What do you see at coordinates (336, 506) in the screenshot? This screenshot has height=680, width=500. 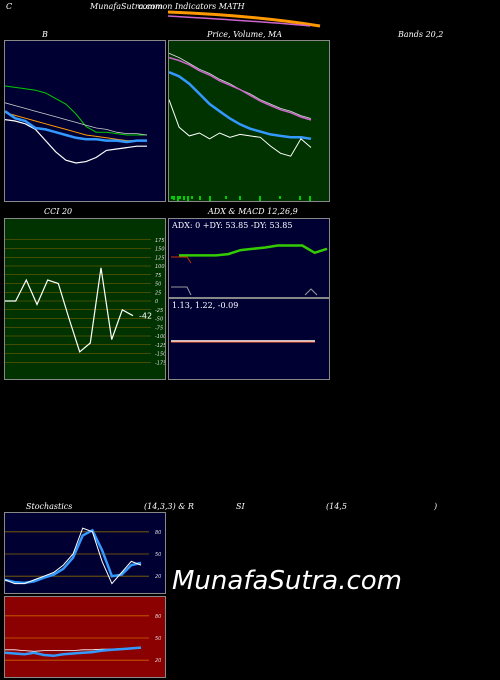 I see `rsi-params: (14,5` at bounding box center [336, 506].